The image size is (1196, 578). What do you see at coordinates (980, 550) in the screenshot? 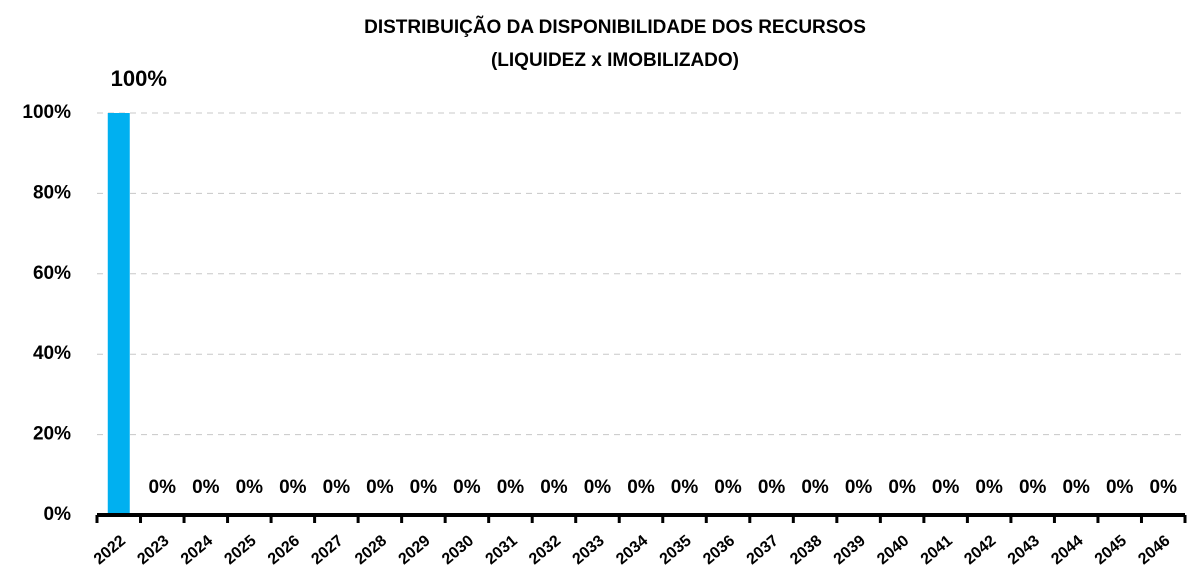
I see `x-tick-label: 2042` at bounding box center [980, 550].